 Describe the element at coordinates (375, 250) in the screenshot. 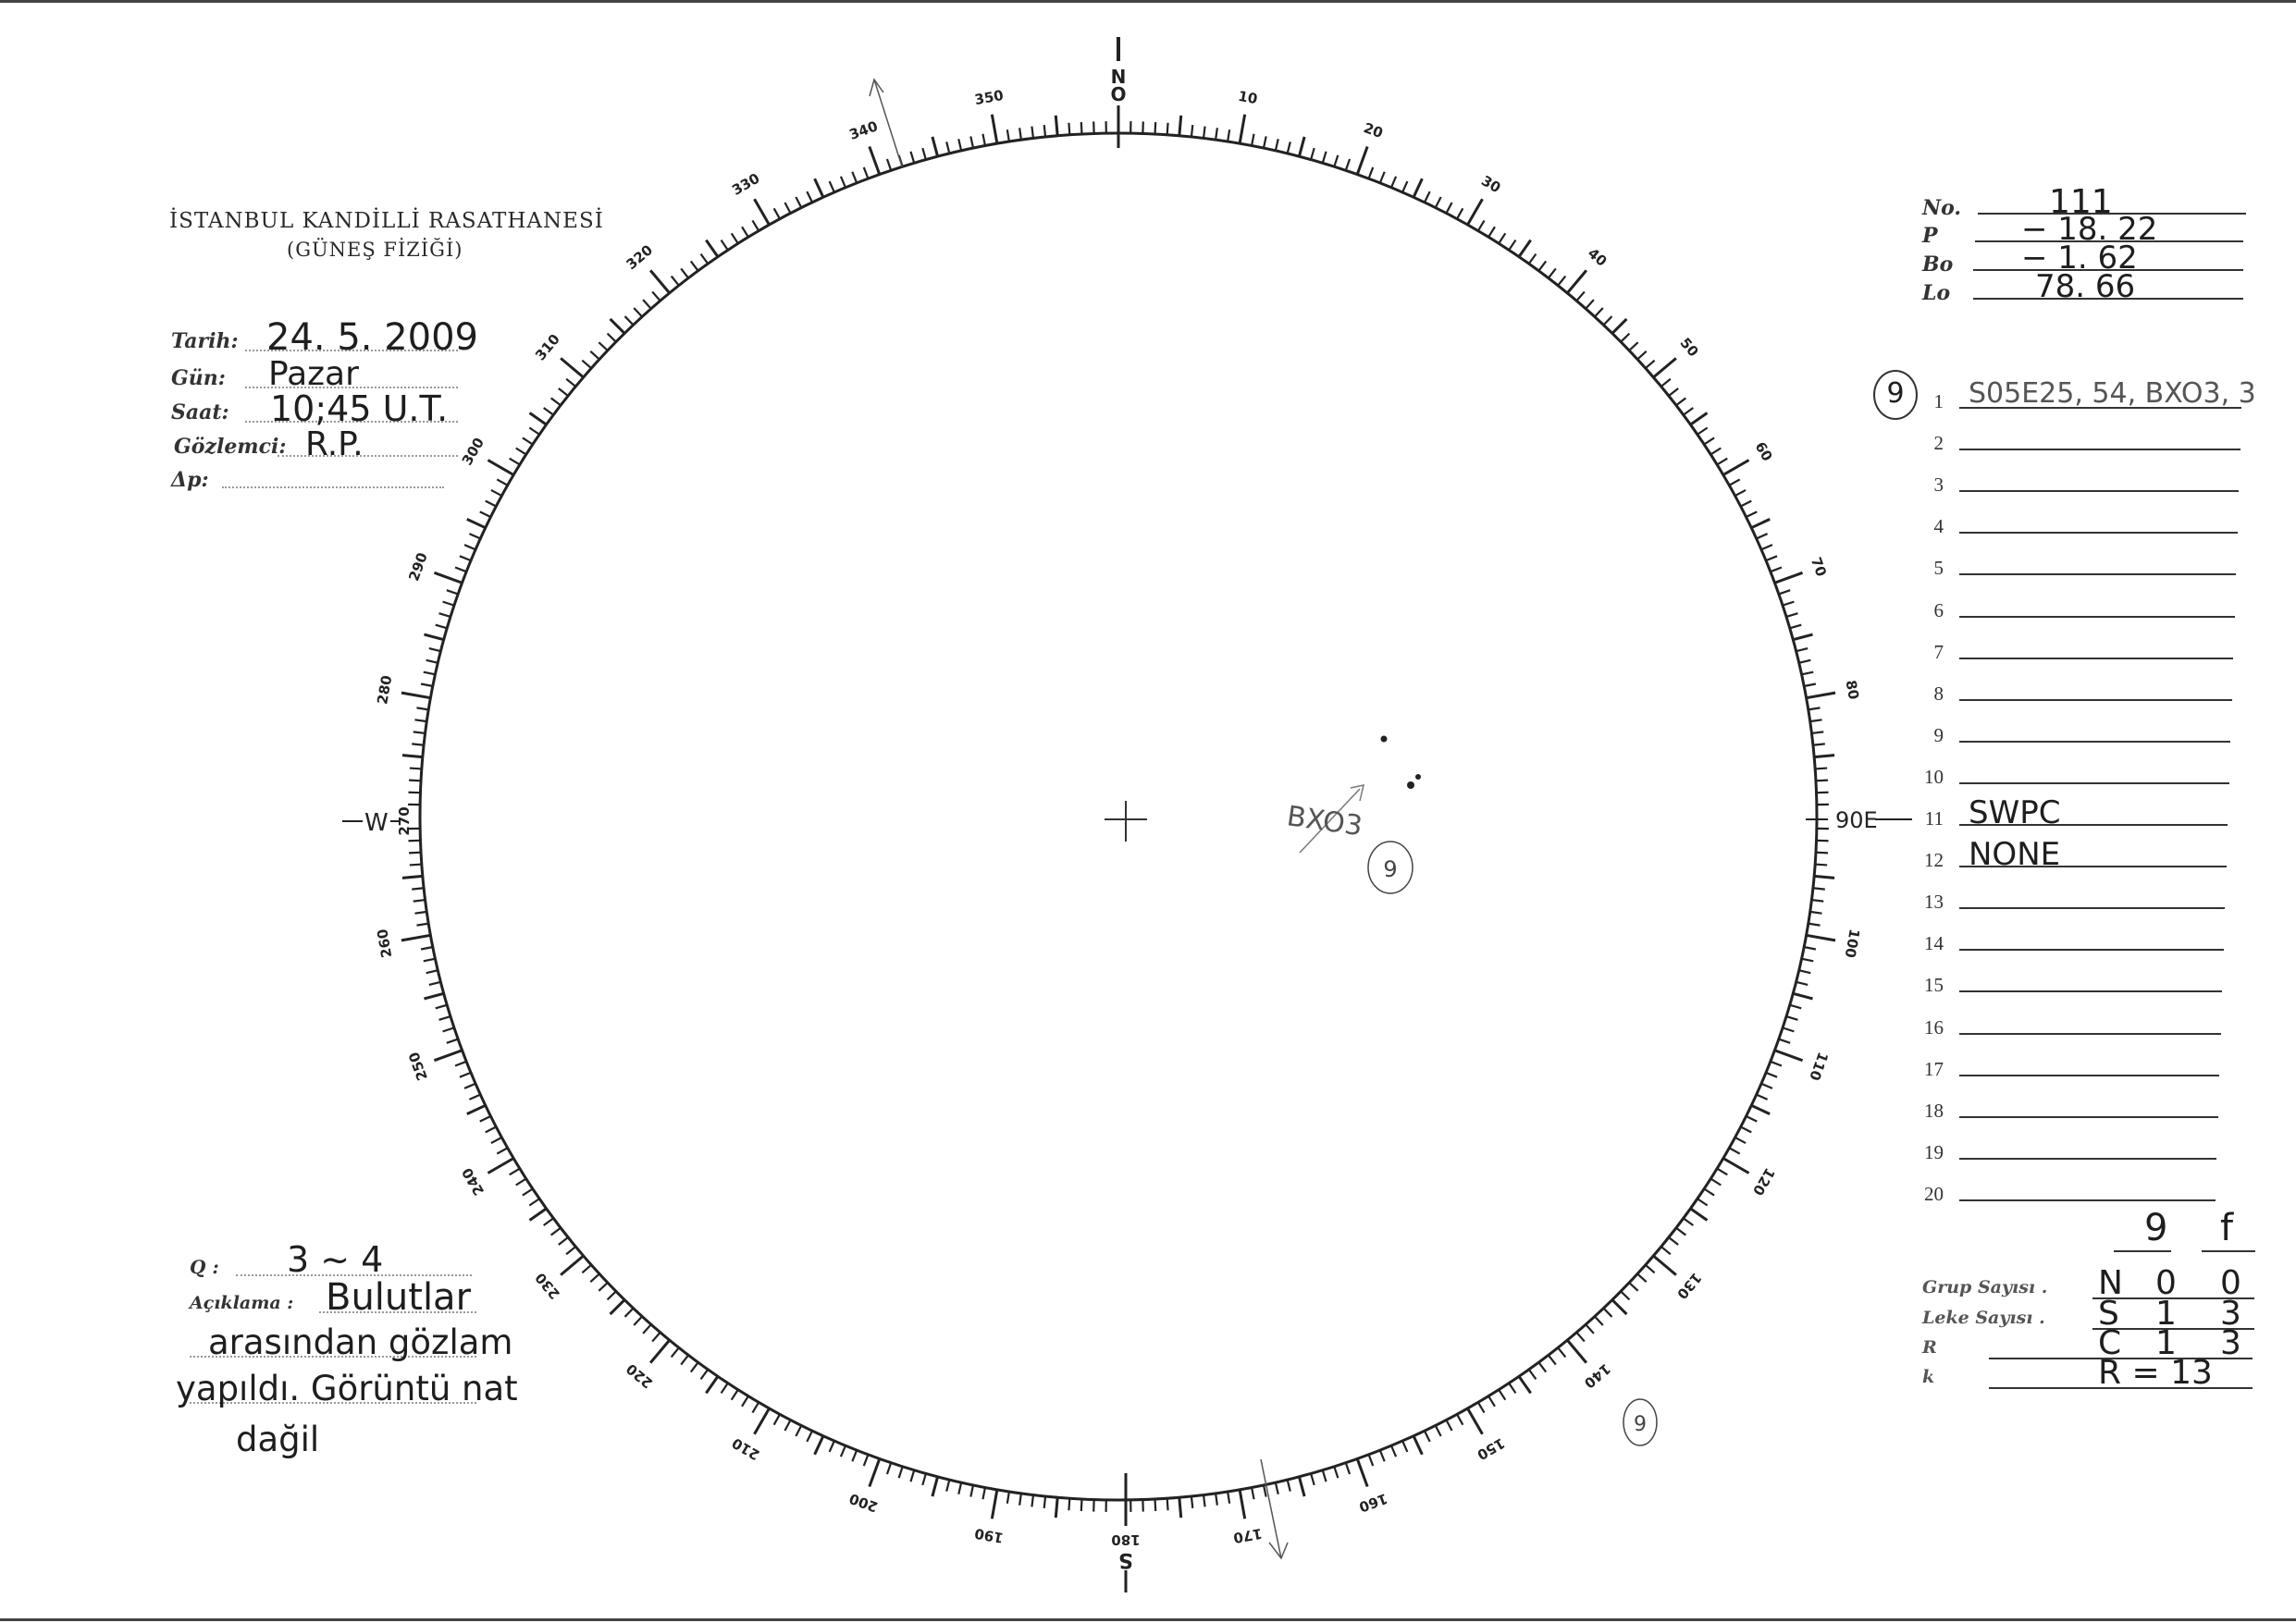

I see `department-subtitle: (GÜNEŞ FİZİĞİ)` at that location.